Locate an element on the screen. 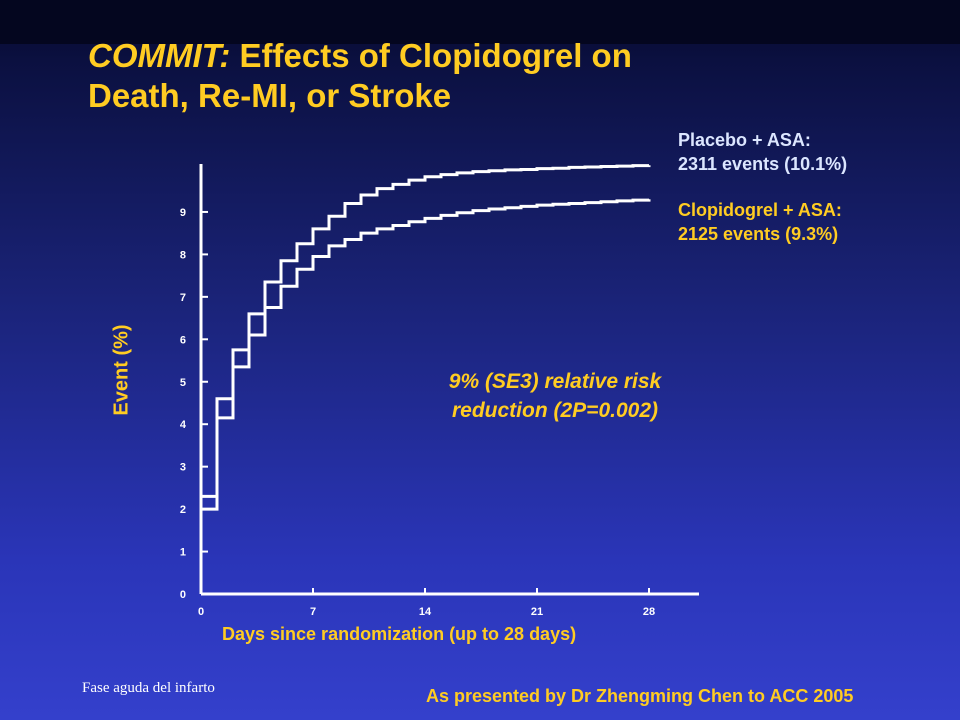  y-tick-label: 4 is located at coordinates (183, 425).